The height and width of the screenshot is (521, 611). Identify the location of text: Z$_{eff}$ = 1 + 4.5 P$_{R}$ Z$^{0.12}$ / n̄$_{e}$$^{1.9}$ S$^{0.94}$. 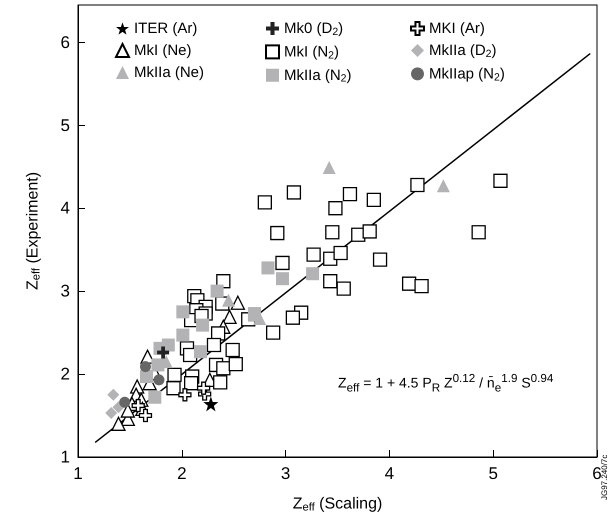
(446, 383).